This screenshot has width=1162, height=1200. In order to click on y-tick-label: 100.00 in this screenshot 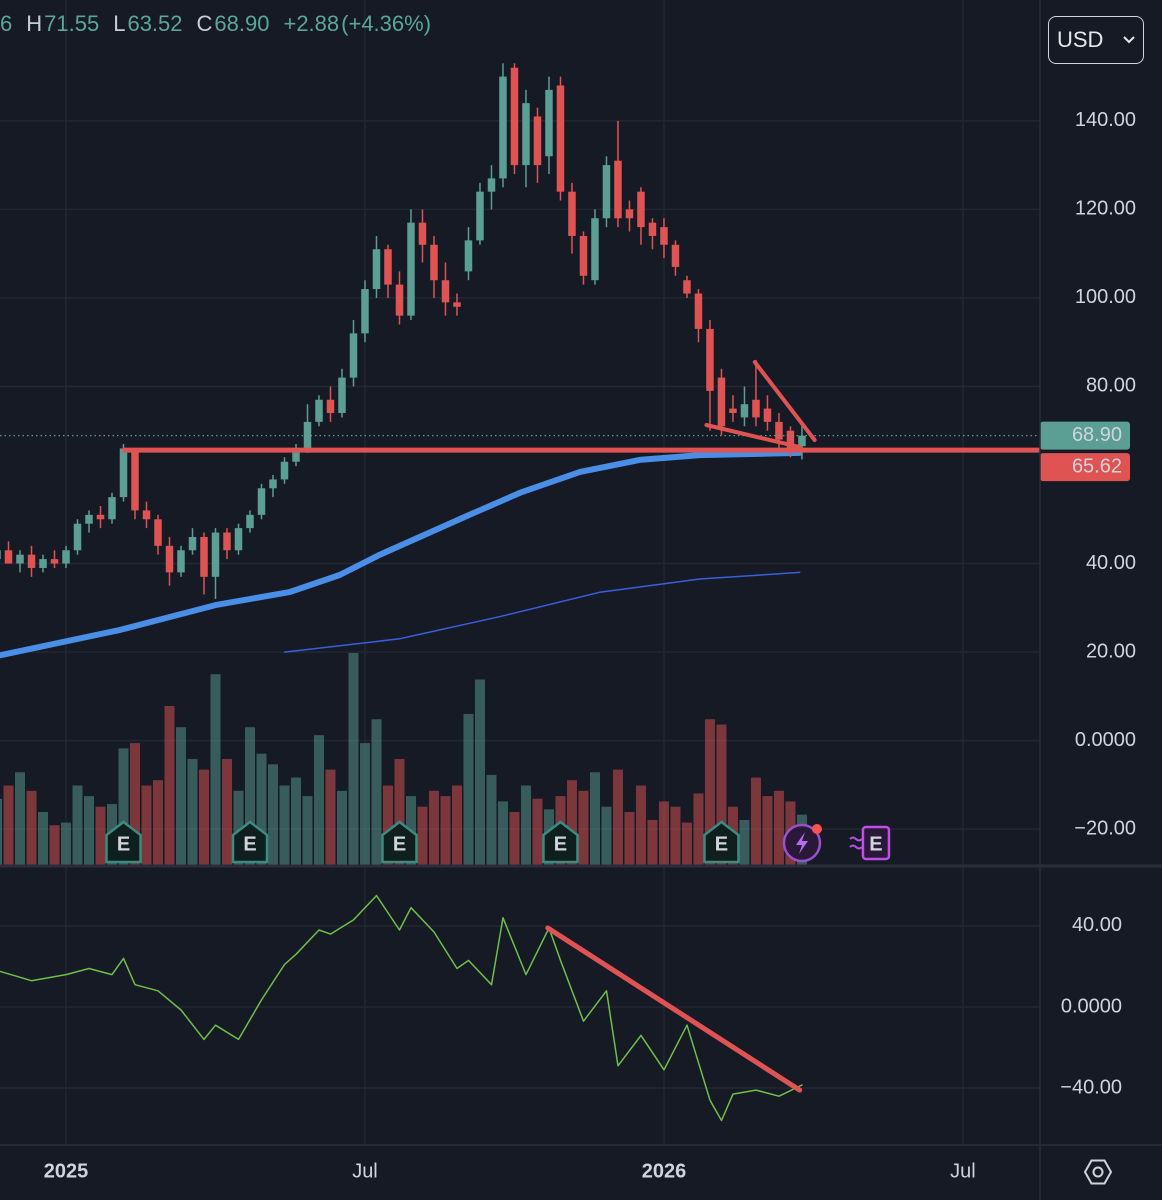, I will do `click(1105, 297)`.